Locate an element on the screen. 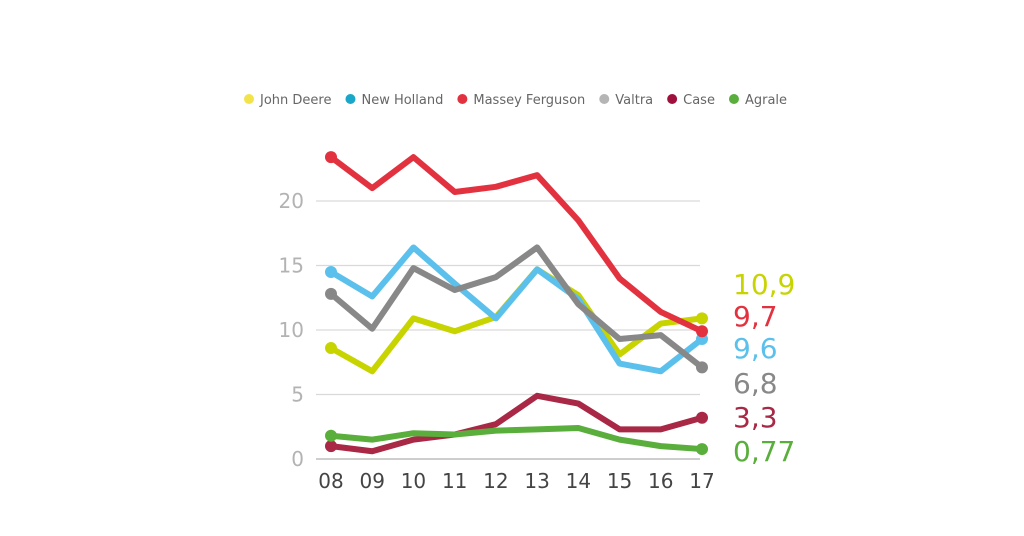 Image resolution: width=1024 pixels, height=536 pixels. end-label-john-deere: 10,9 is located at coordinates (764, 284).